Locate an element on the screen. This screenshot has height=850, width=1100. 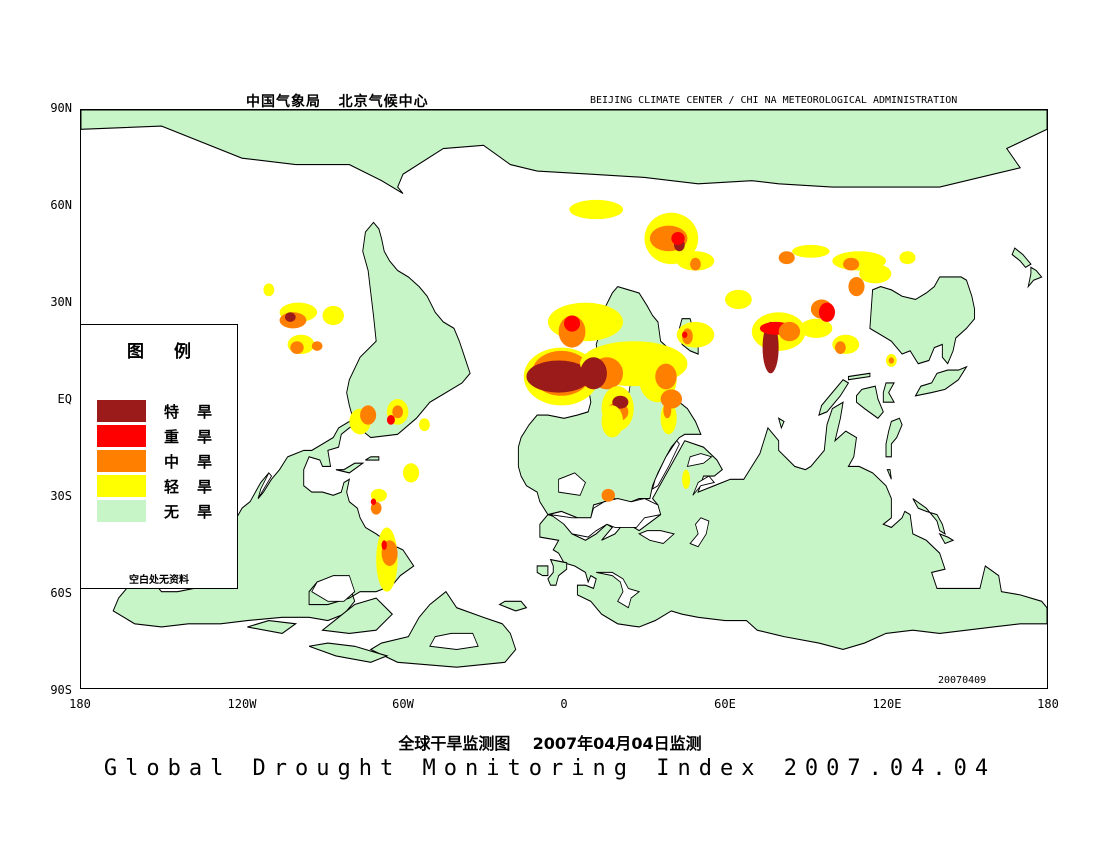
red-sea is located at coordinates (665, 465).